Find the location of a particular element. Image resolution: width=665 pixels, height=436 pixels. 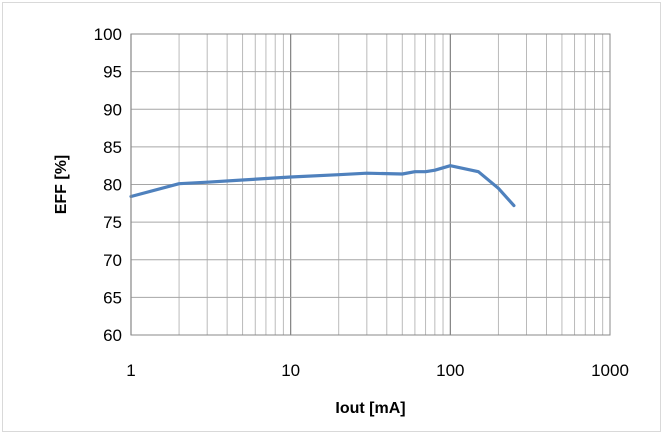

y-tick-label: 100 is located at coordinates (108, 34).